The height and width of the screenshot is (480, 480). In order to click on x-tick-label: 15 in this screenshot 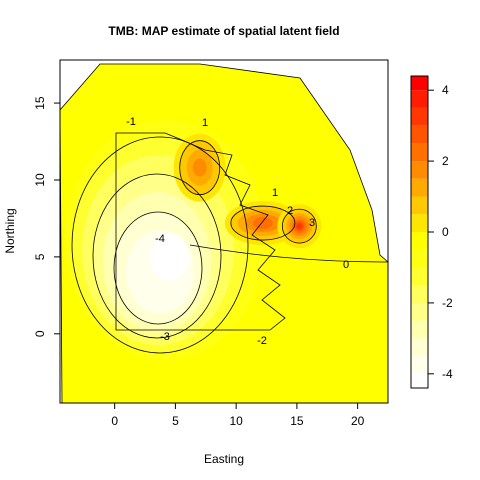, I will do `click(297, 421)`.